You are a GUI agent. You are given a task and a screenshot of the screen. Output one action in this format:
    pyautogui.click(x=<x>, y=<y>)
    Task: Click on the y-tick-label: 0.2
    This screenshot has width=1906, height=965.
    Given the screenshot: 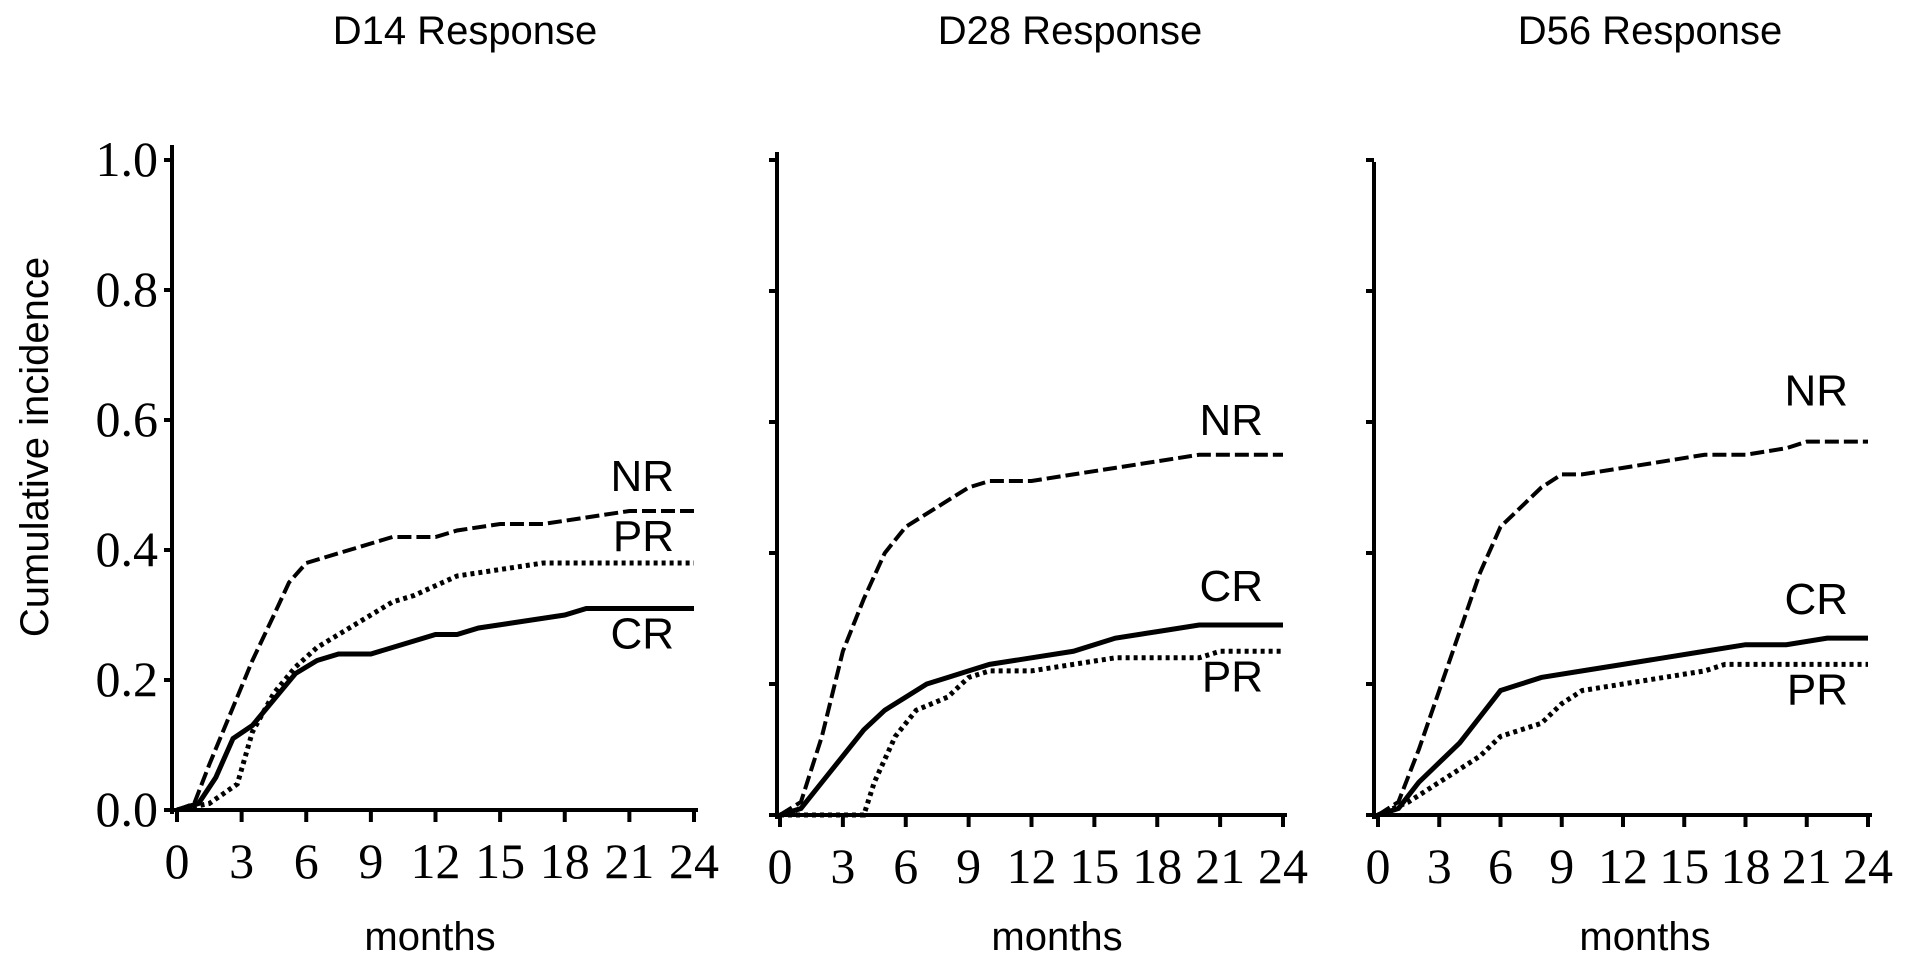 What is the action you would take?
    pyautogui.click(x=127, y=679)
    